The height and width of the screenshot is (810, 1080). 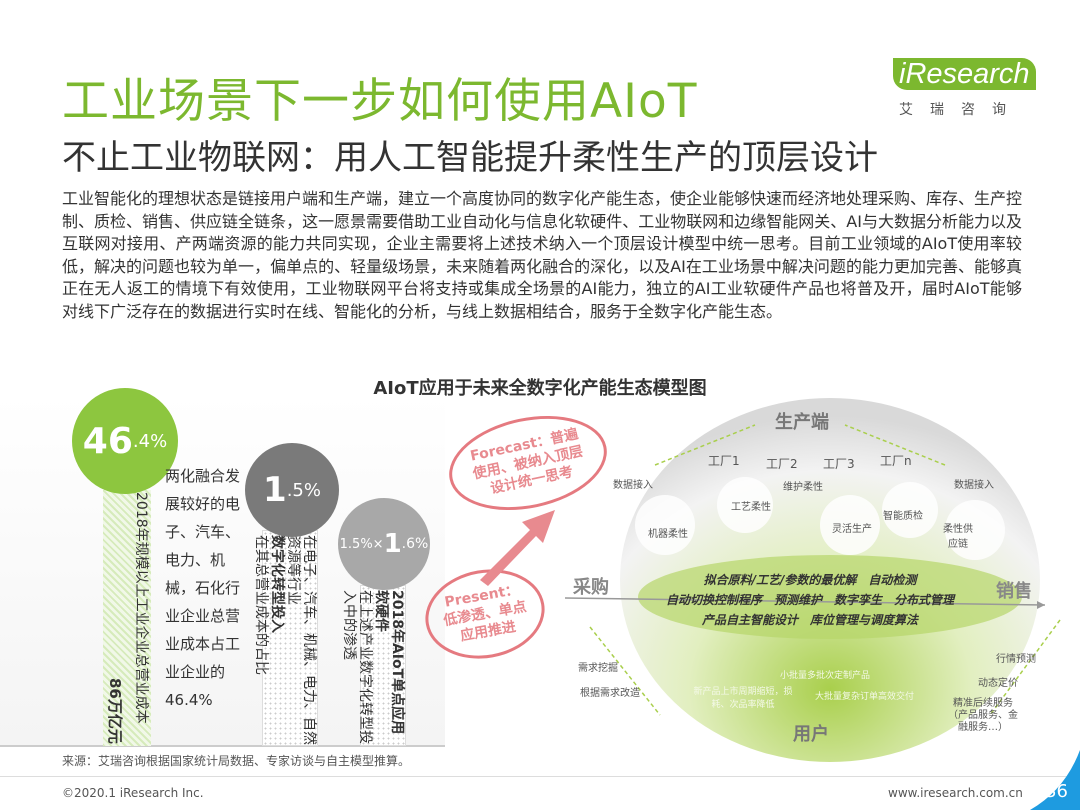 What do you see at coordinates (222, 746) in the screenshot?
I see `divider` at bounding box center [222, 746].